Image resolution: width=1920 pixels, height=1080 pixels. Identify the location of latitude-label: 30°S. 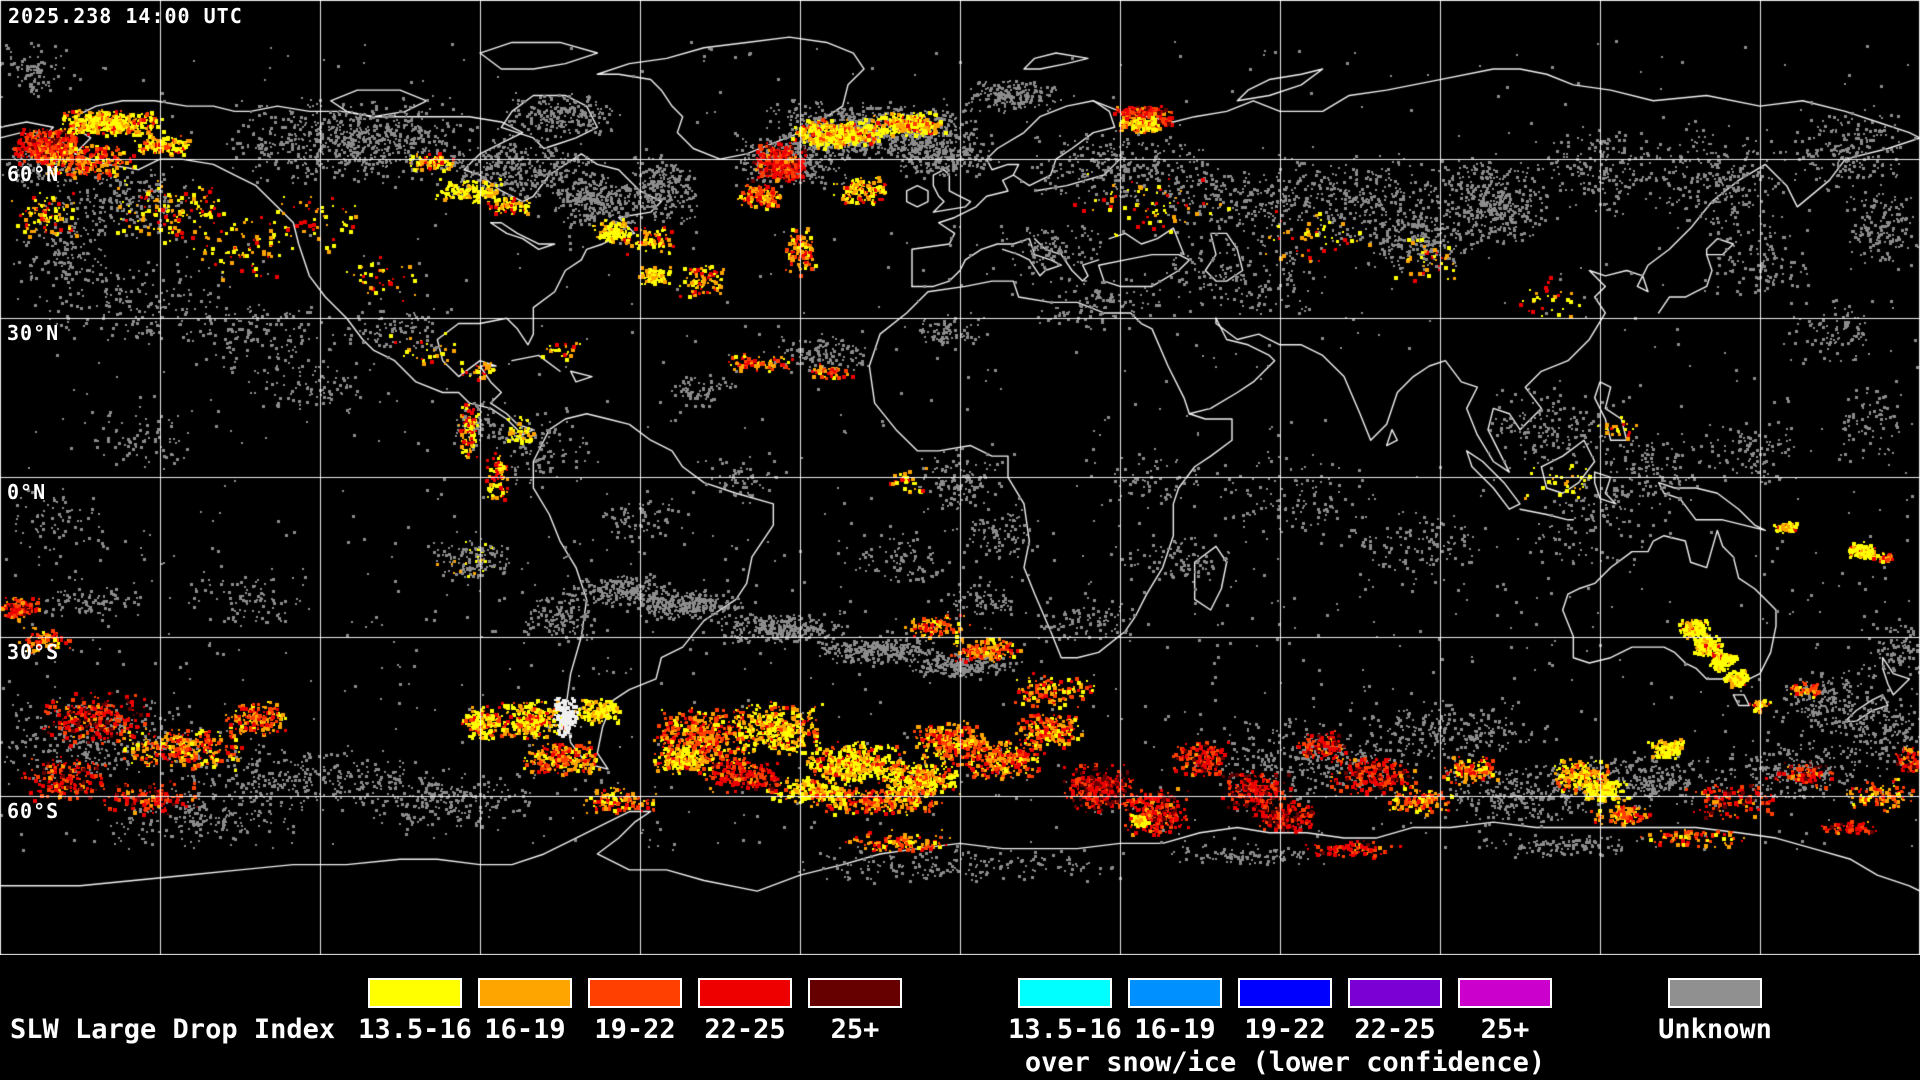
(33, 651).